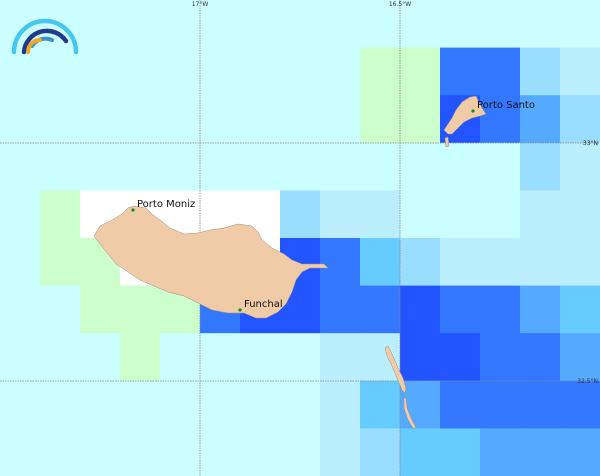  Describe the element at coordinates (45, 36) in the screenshot. I see `logo-icon` at that location.